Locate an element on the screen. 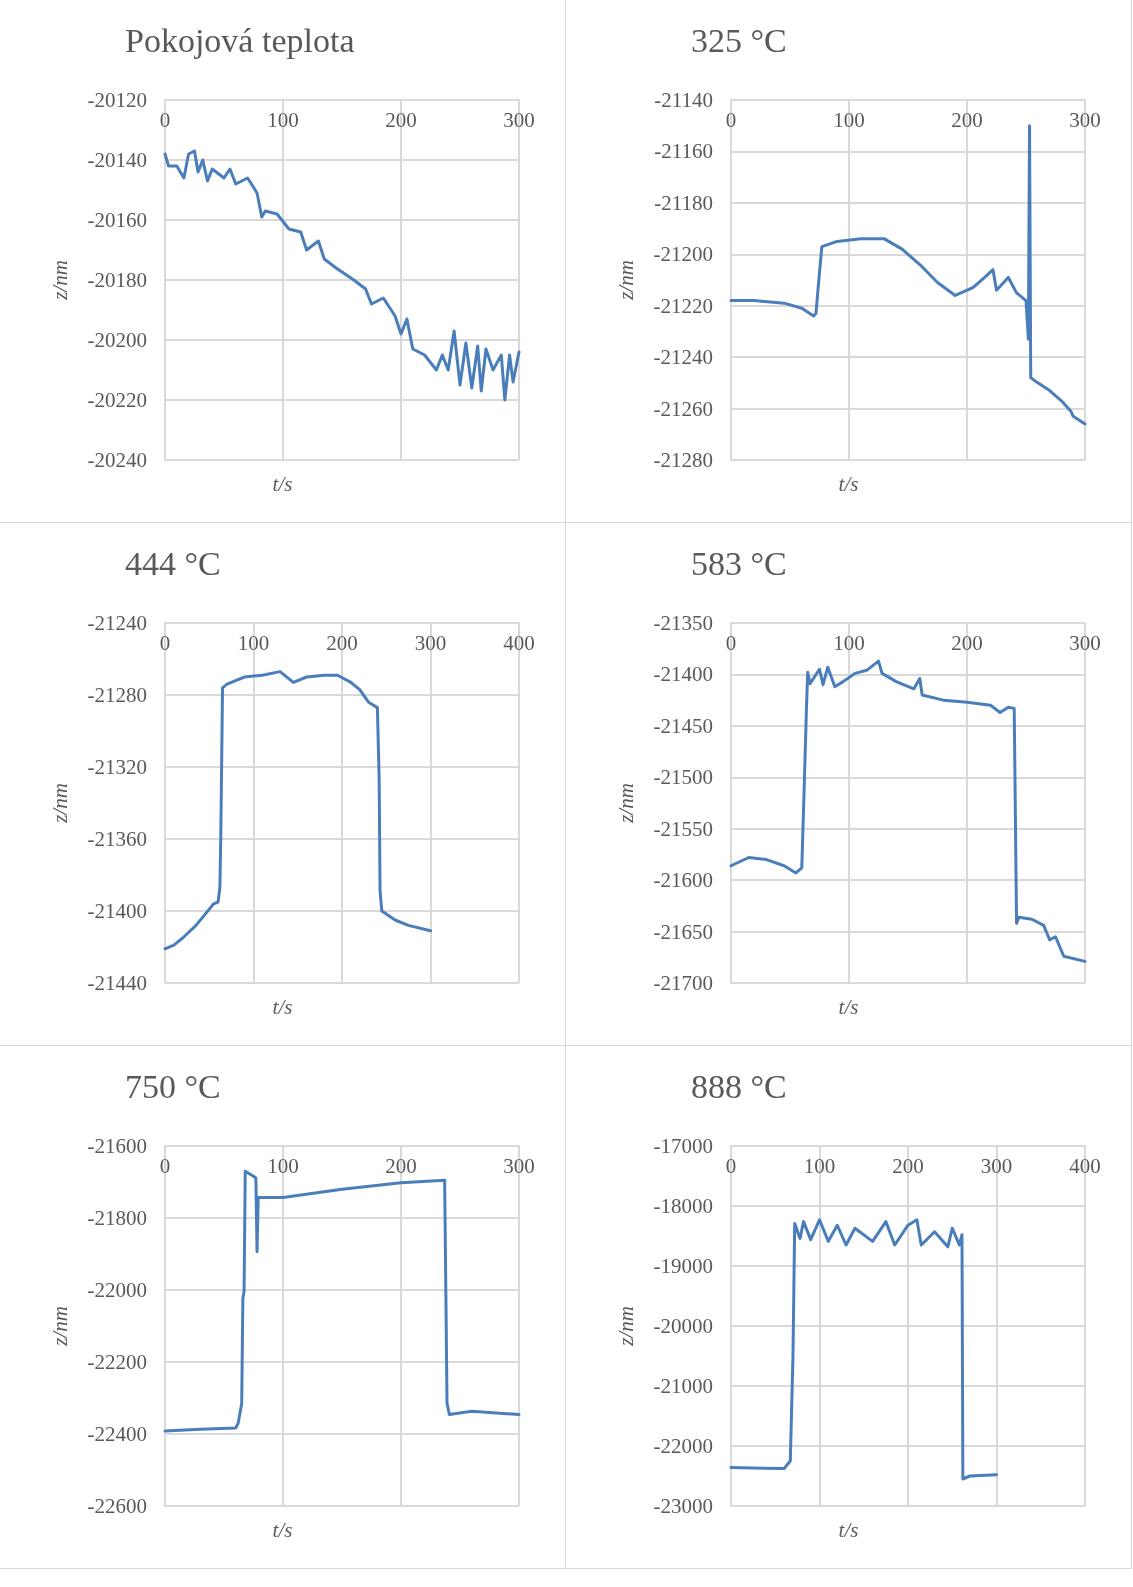 The width and height of the screenshot is (1133, 1587). y-tick-label: -22400 is located at coordinates (117, 1434).